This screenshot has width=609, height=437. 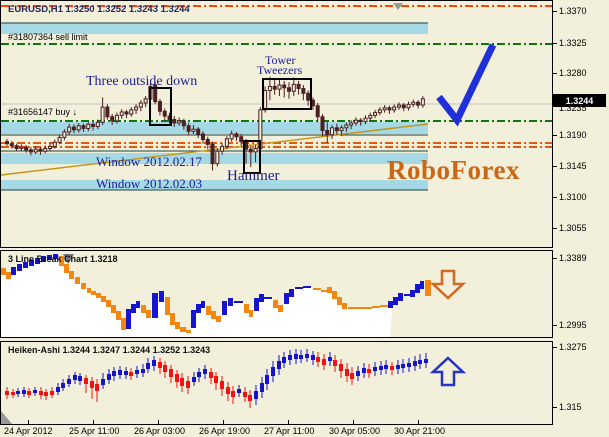 I want to click on pattern-annotation: Hammer, so click(x=253, y=176).